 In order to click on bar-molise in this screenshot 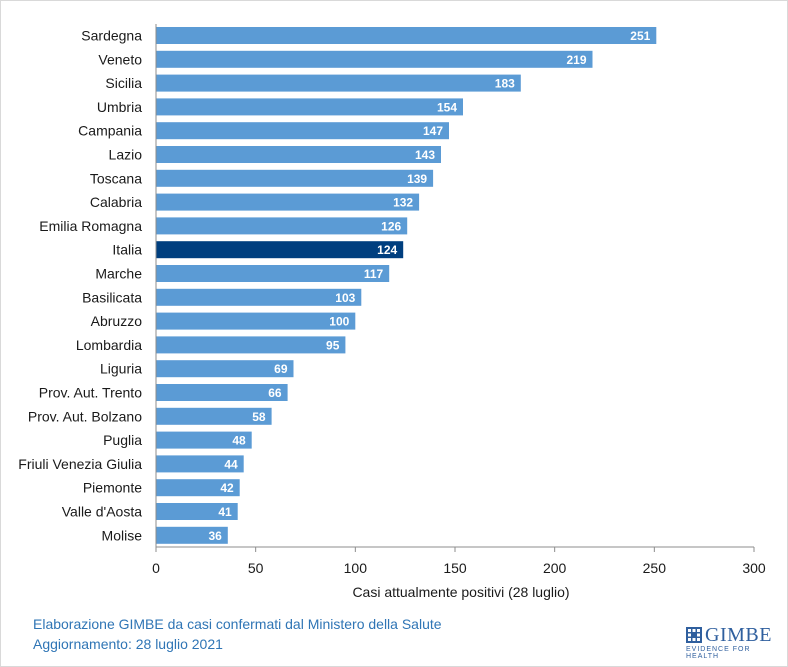, I will do `click(192, 535)`.